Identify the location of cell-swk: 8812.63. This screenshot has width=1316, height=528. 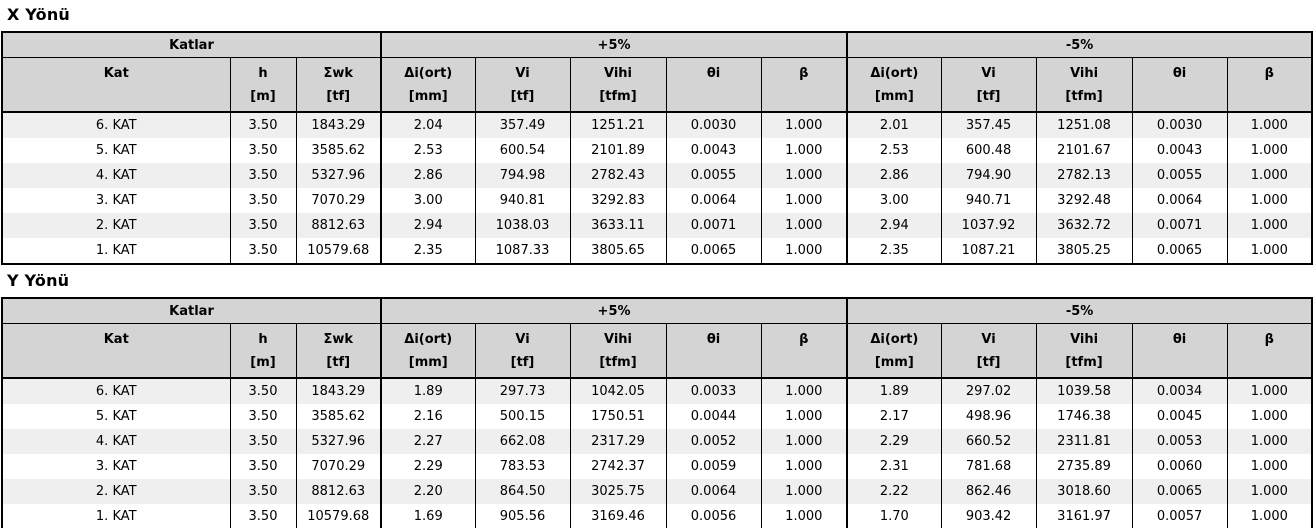
(338, 225).